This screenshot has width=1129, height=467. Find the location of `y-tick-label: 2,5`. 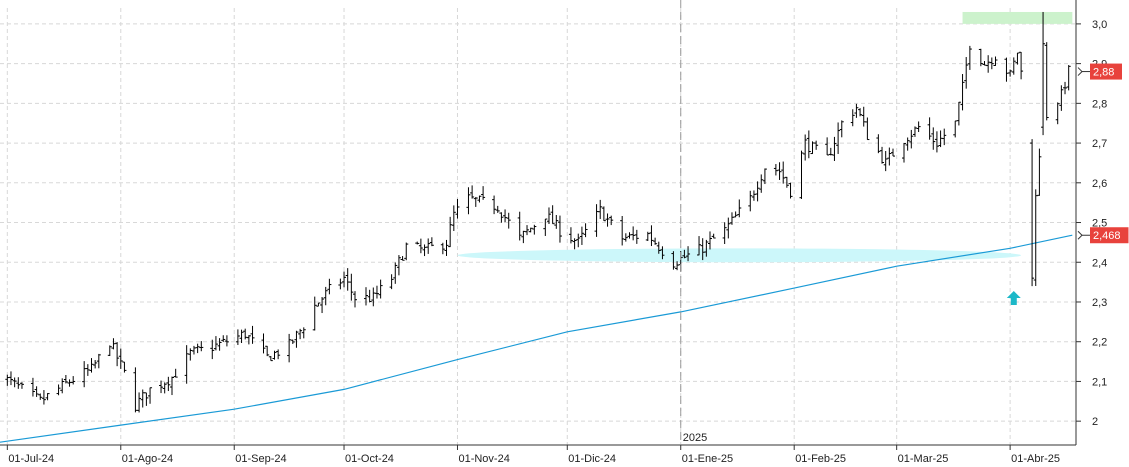

y-tick-label: 2,5 is located at coordinates (1099, 224).